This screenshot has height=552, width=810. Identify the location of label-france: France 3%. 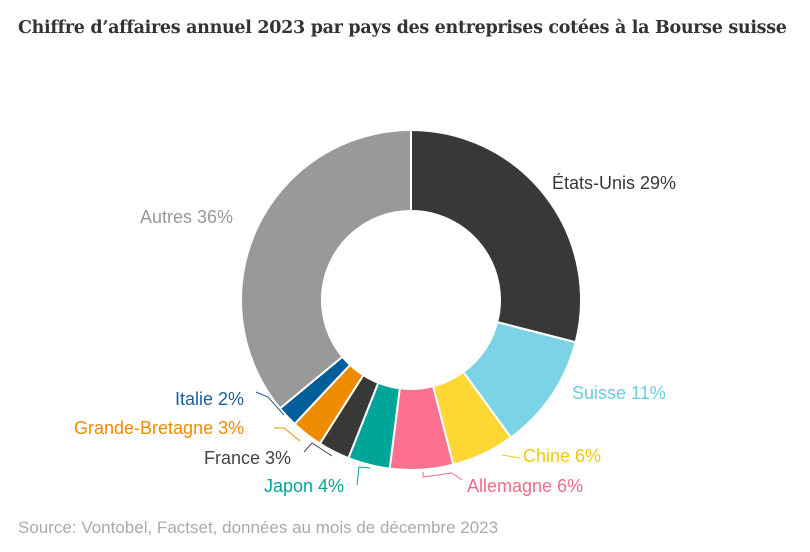
(248, 458).